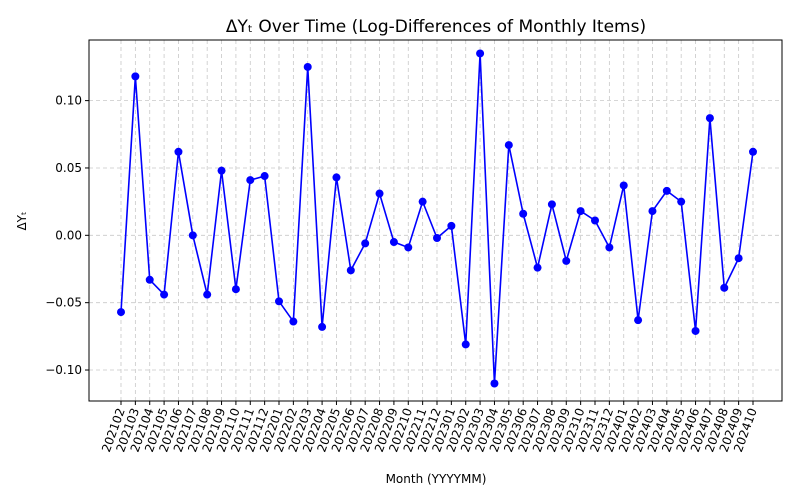  Describe the element at coordinates (68, 168) in the screenshot. I see `y-tick-label: 0.05` at that location.